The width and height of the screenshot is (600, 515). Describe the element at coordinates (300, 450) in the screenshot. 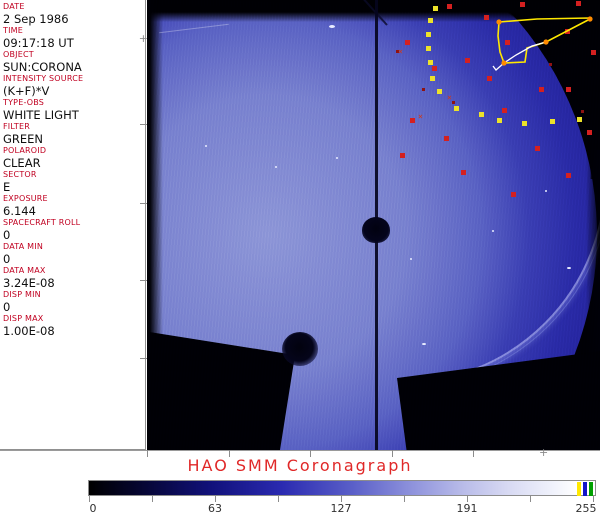

I see `image-bottom-rule` at that location.